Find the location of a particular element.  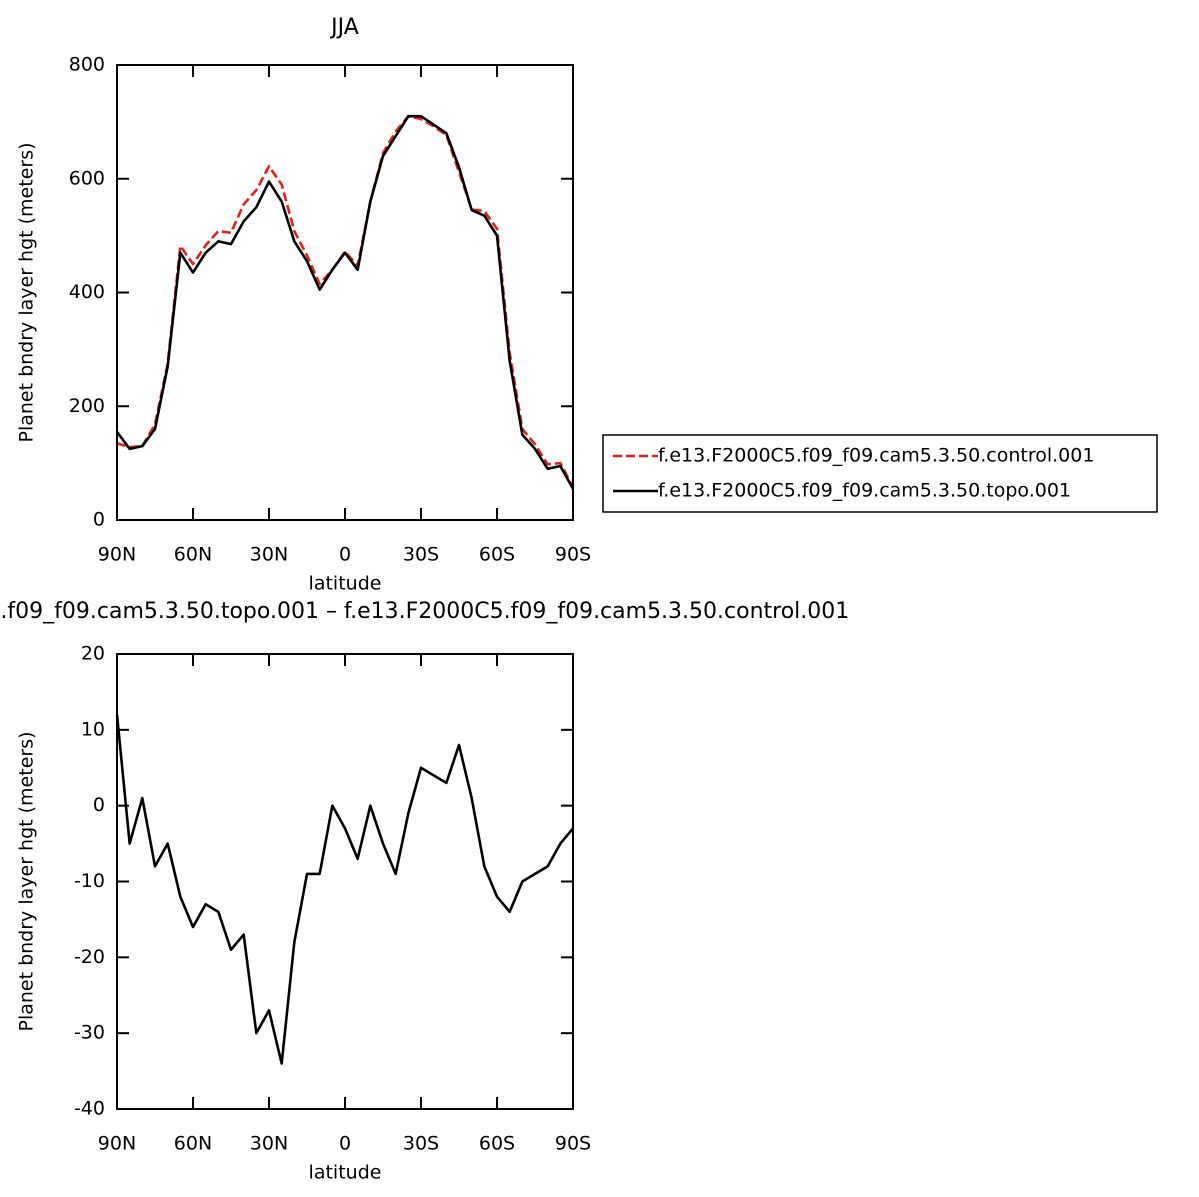

y-tick-label: -30 is located at coordinates (89, 1033).